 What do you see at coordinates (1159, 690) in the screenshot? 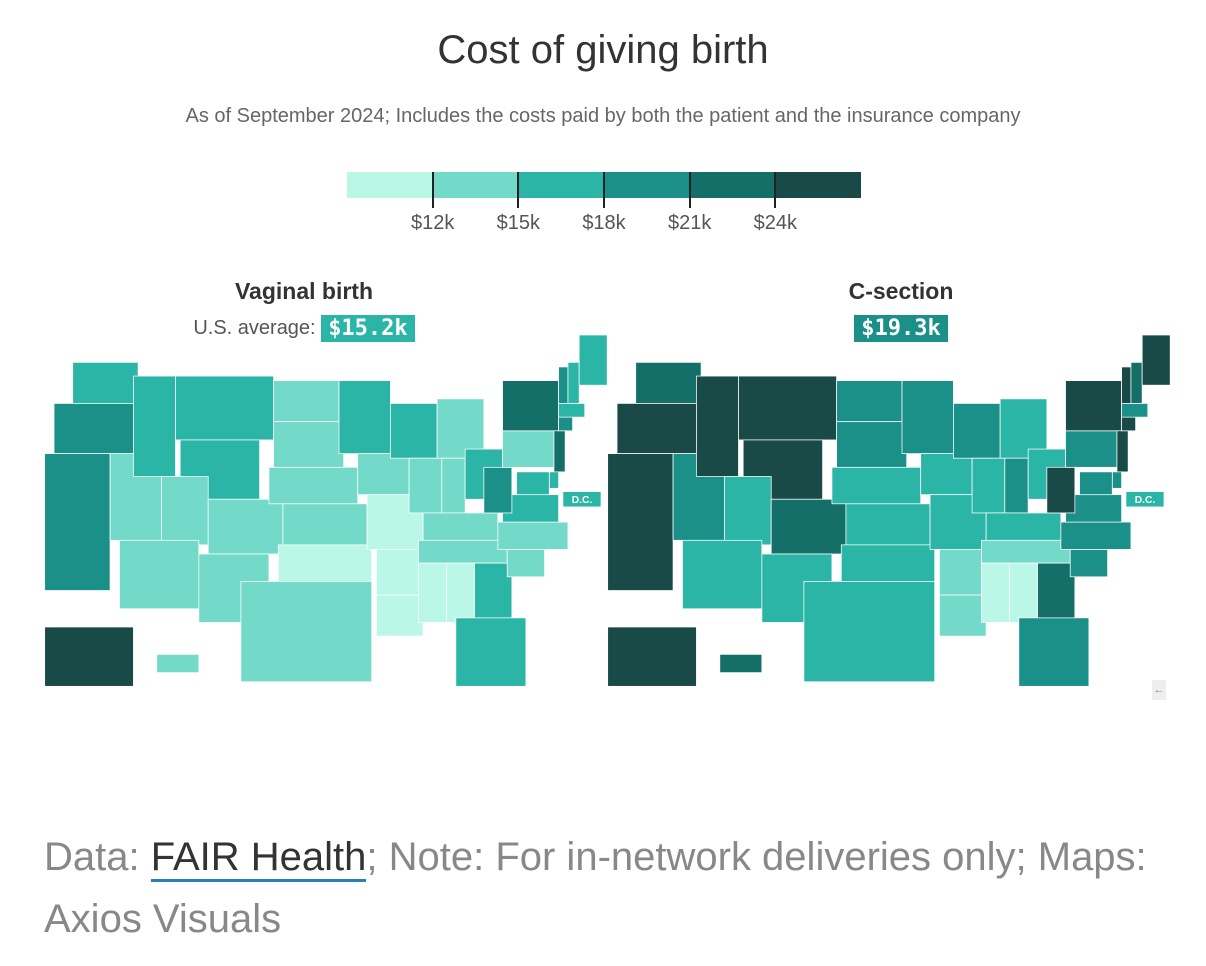
I see `scroll-left-icon: ←` at bounding box center [1159, 690].